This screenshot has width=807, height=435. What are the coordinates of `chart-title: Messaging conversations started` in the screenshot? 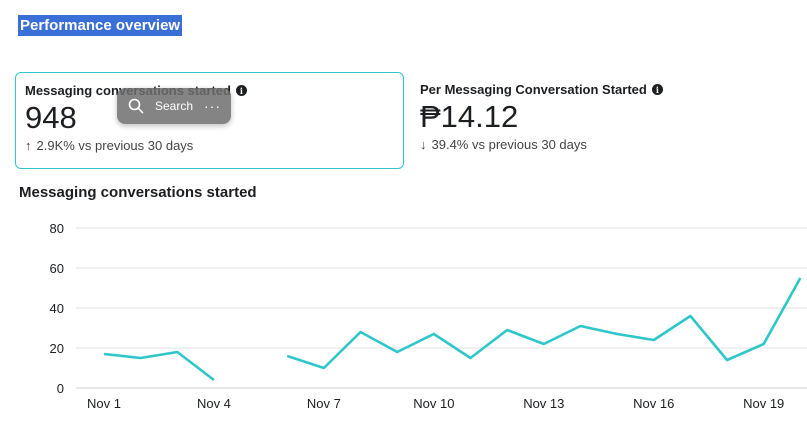 It's located at (138, 192).